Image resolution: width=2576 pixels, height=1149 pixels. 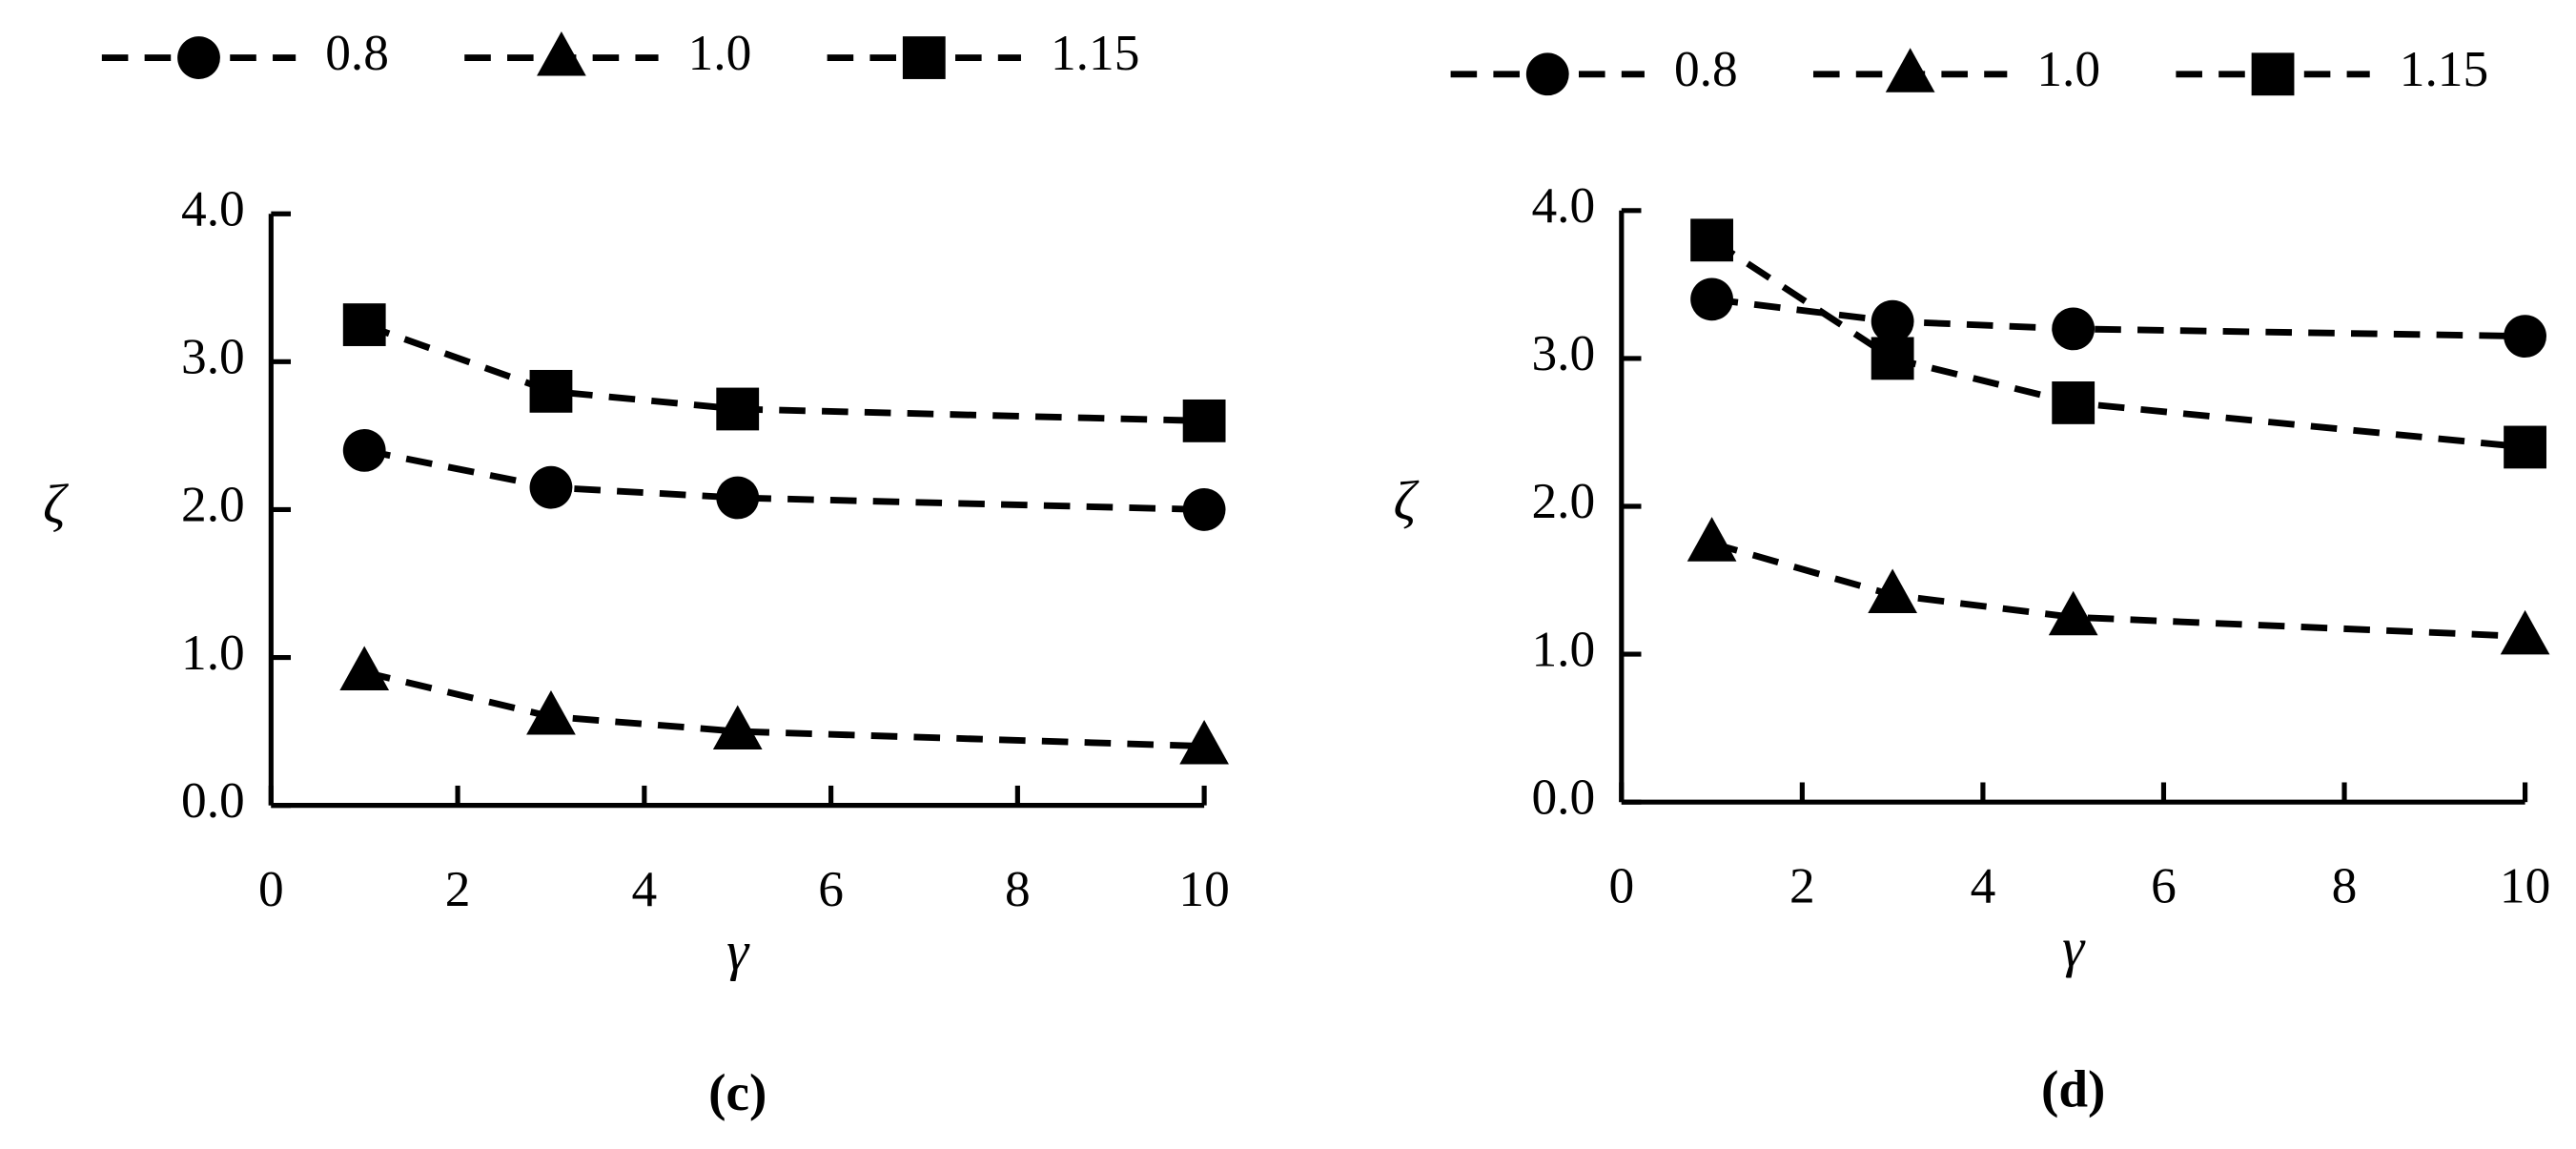 What do you see at coordinates (2073, 1089) in the screenshot?
I see `caption: (d)` at bounding box center [2073, 1089].